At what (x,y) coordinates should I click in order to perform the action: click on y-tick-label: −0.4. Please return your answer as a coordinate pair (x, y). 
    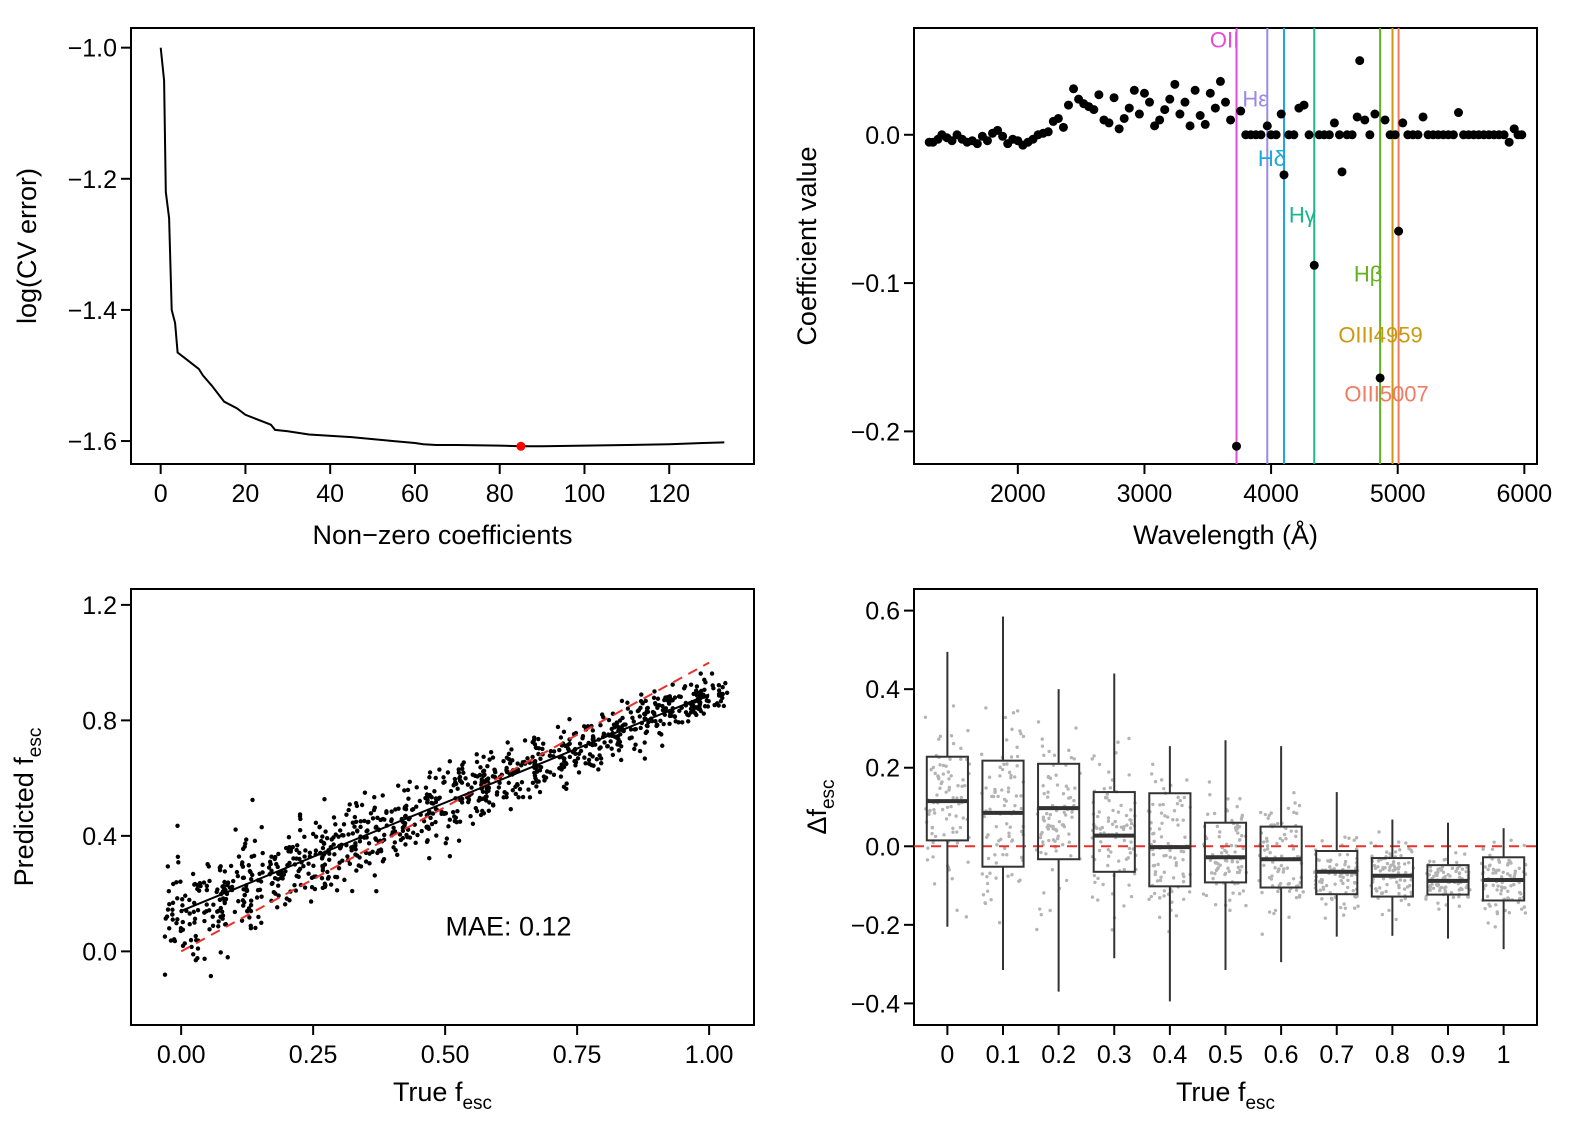
    Looking at the image, I should click on (875, 1004).